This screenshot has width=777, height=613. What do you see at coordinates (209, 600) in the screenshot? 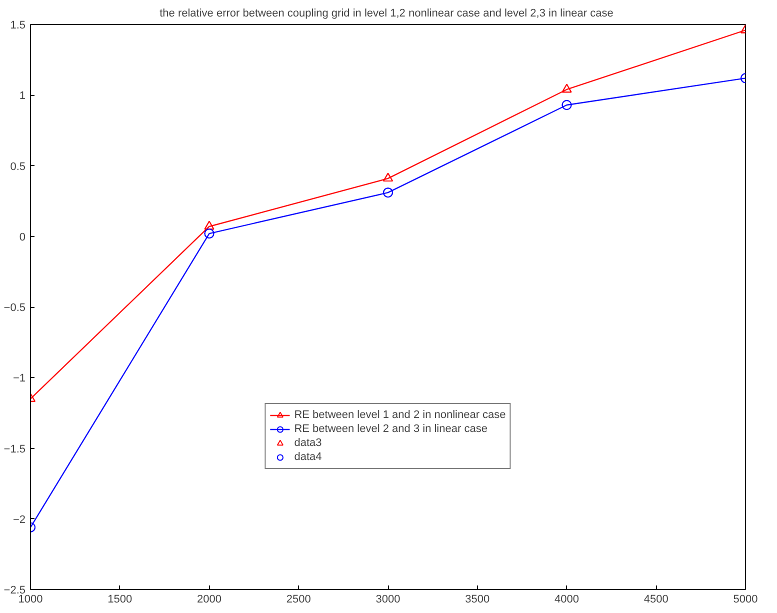
I see `x-tick-label: 2000` at bounding box center [209, 600].